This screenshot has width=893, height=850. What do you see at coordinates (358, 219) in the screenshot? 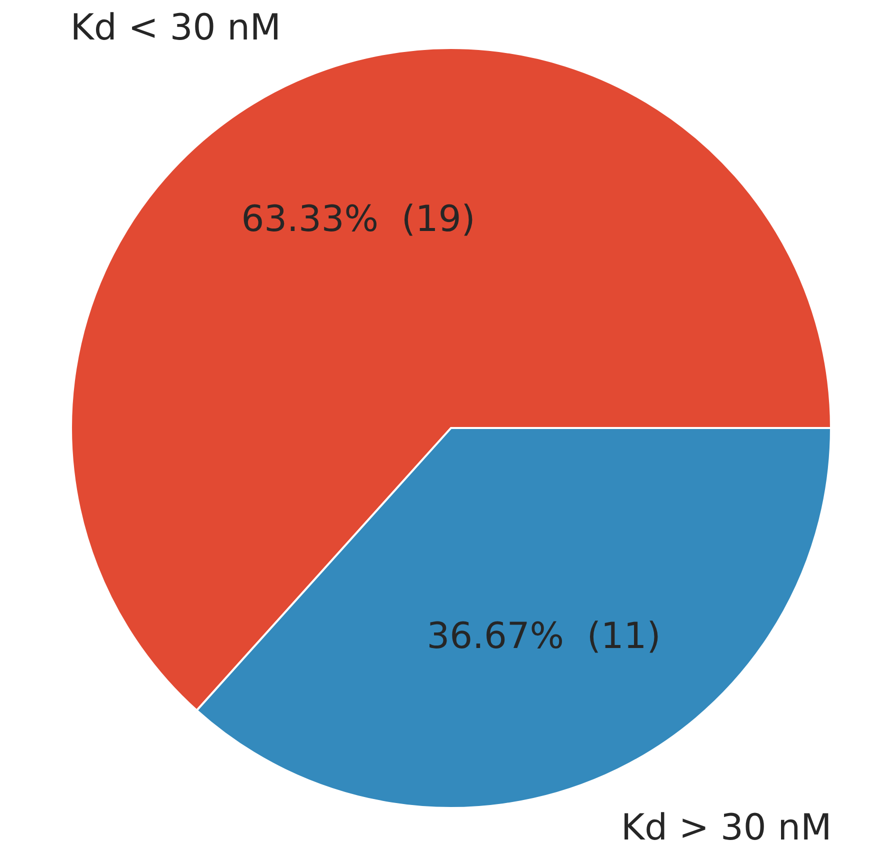
I see `data-label: 63.33% (19)` at bounding box center [358, 219].